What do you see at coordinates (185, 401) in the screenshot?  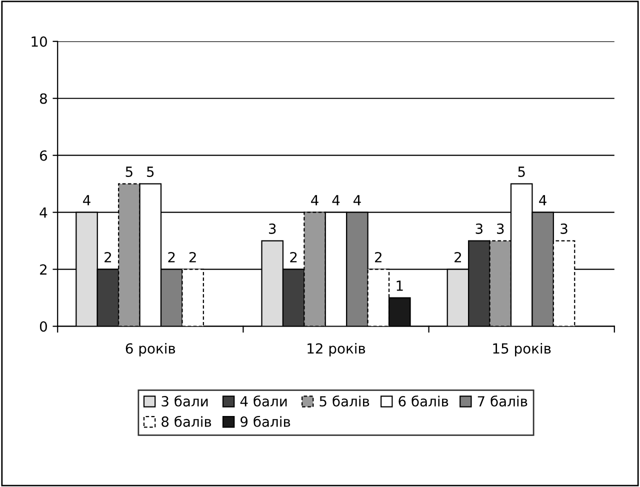 I see `legend-label: 3 бали` at bounding box center [185, 401].